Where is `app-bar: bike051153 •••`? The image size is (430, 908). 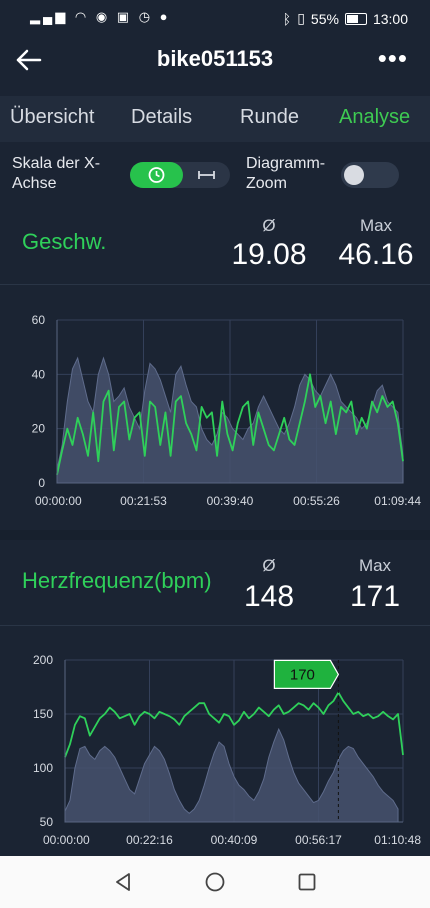
app-bar: bike051153 ••• is located at coordinates (215, 62).